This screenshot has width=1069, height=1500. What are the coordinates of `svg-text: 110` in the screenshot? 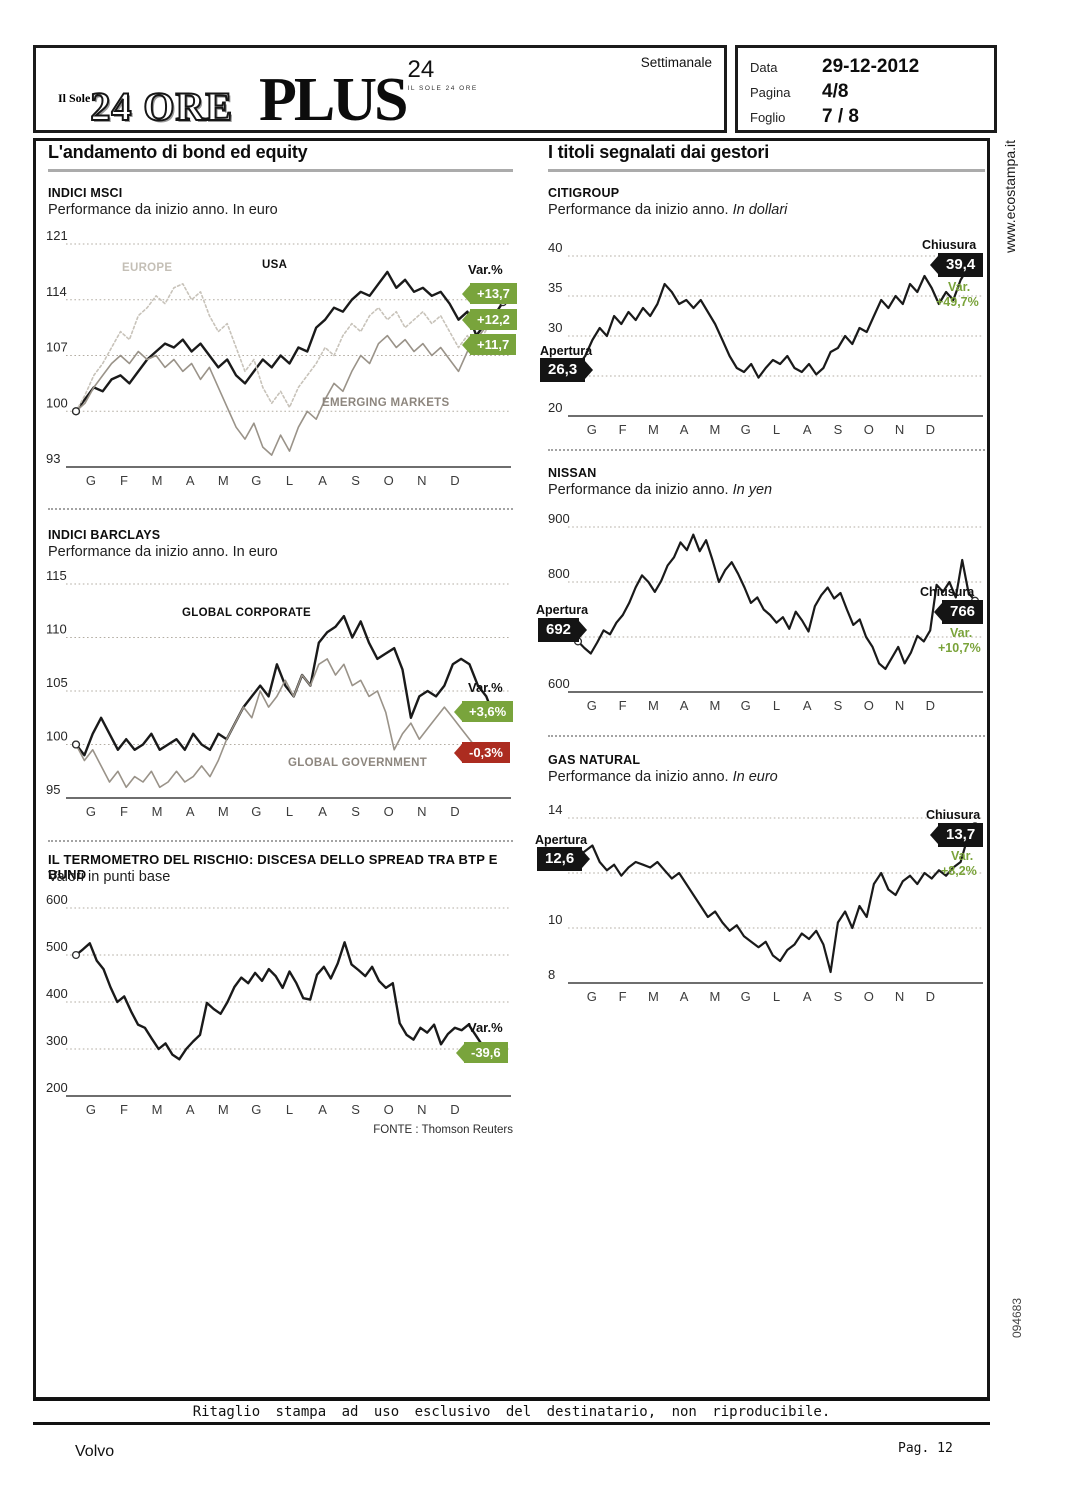 It's located at (56, 629).